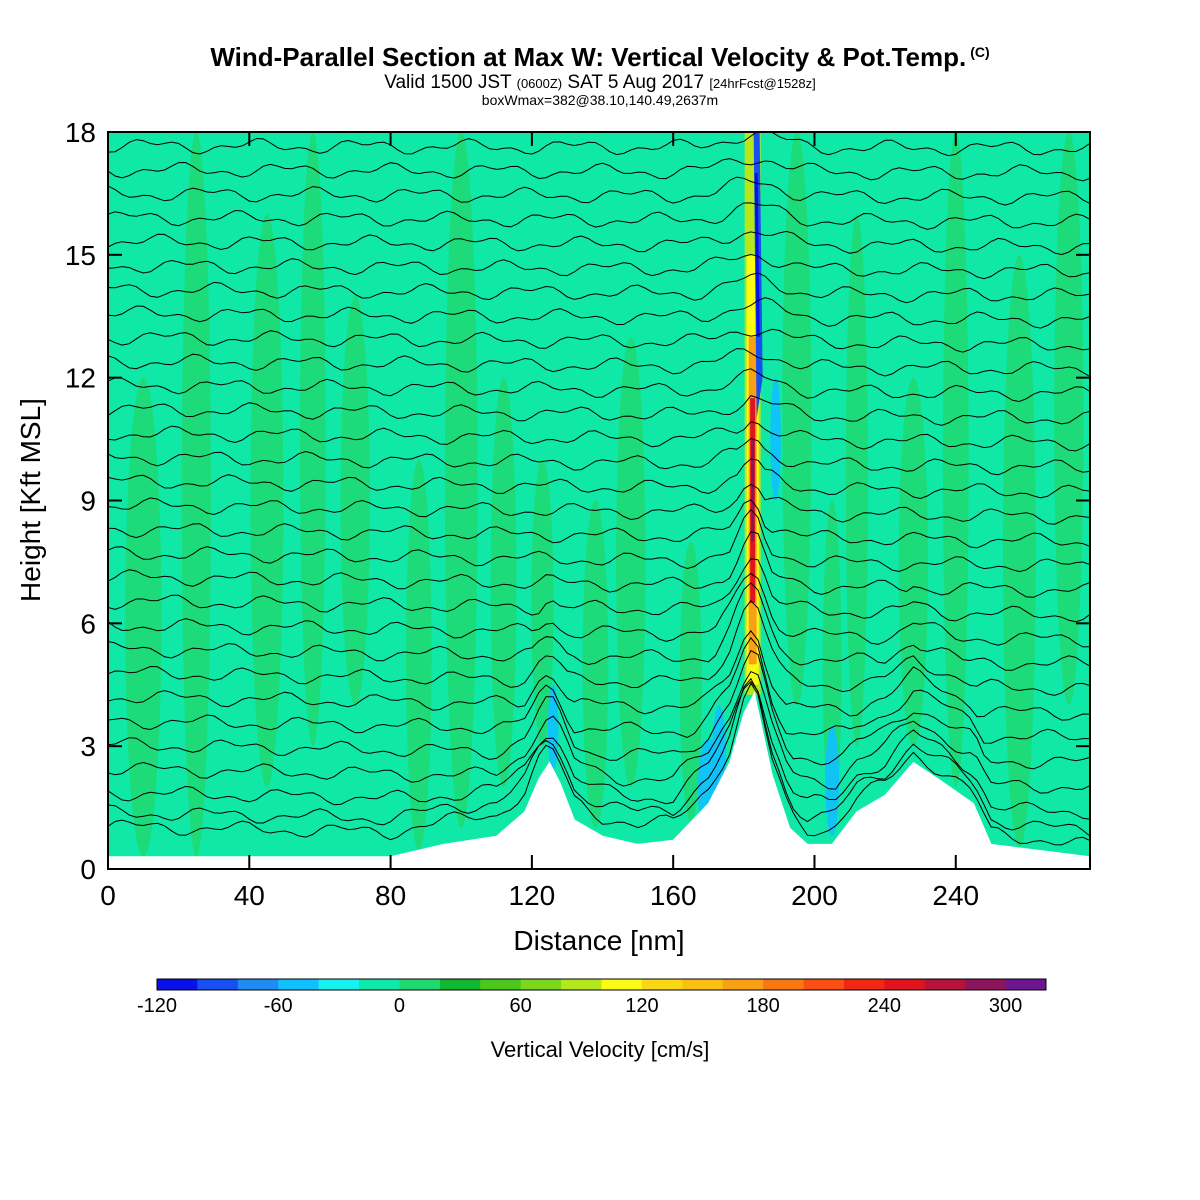 Image resolution: width=1200 pixels, height=1200 pixels. I want to click on box-wmax-annotation: boxWmax=382@38.10,140.49,2637m, so click(600, 100).